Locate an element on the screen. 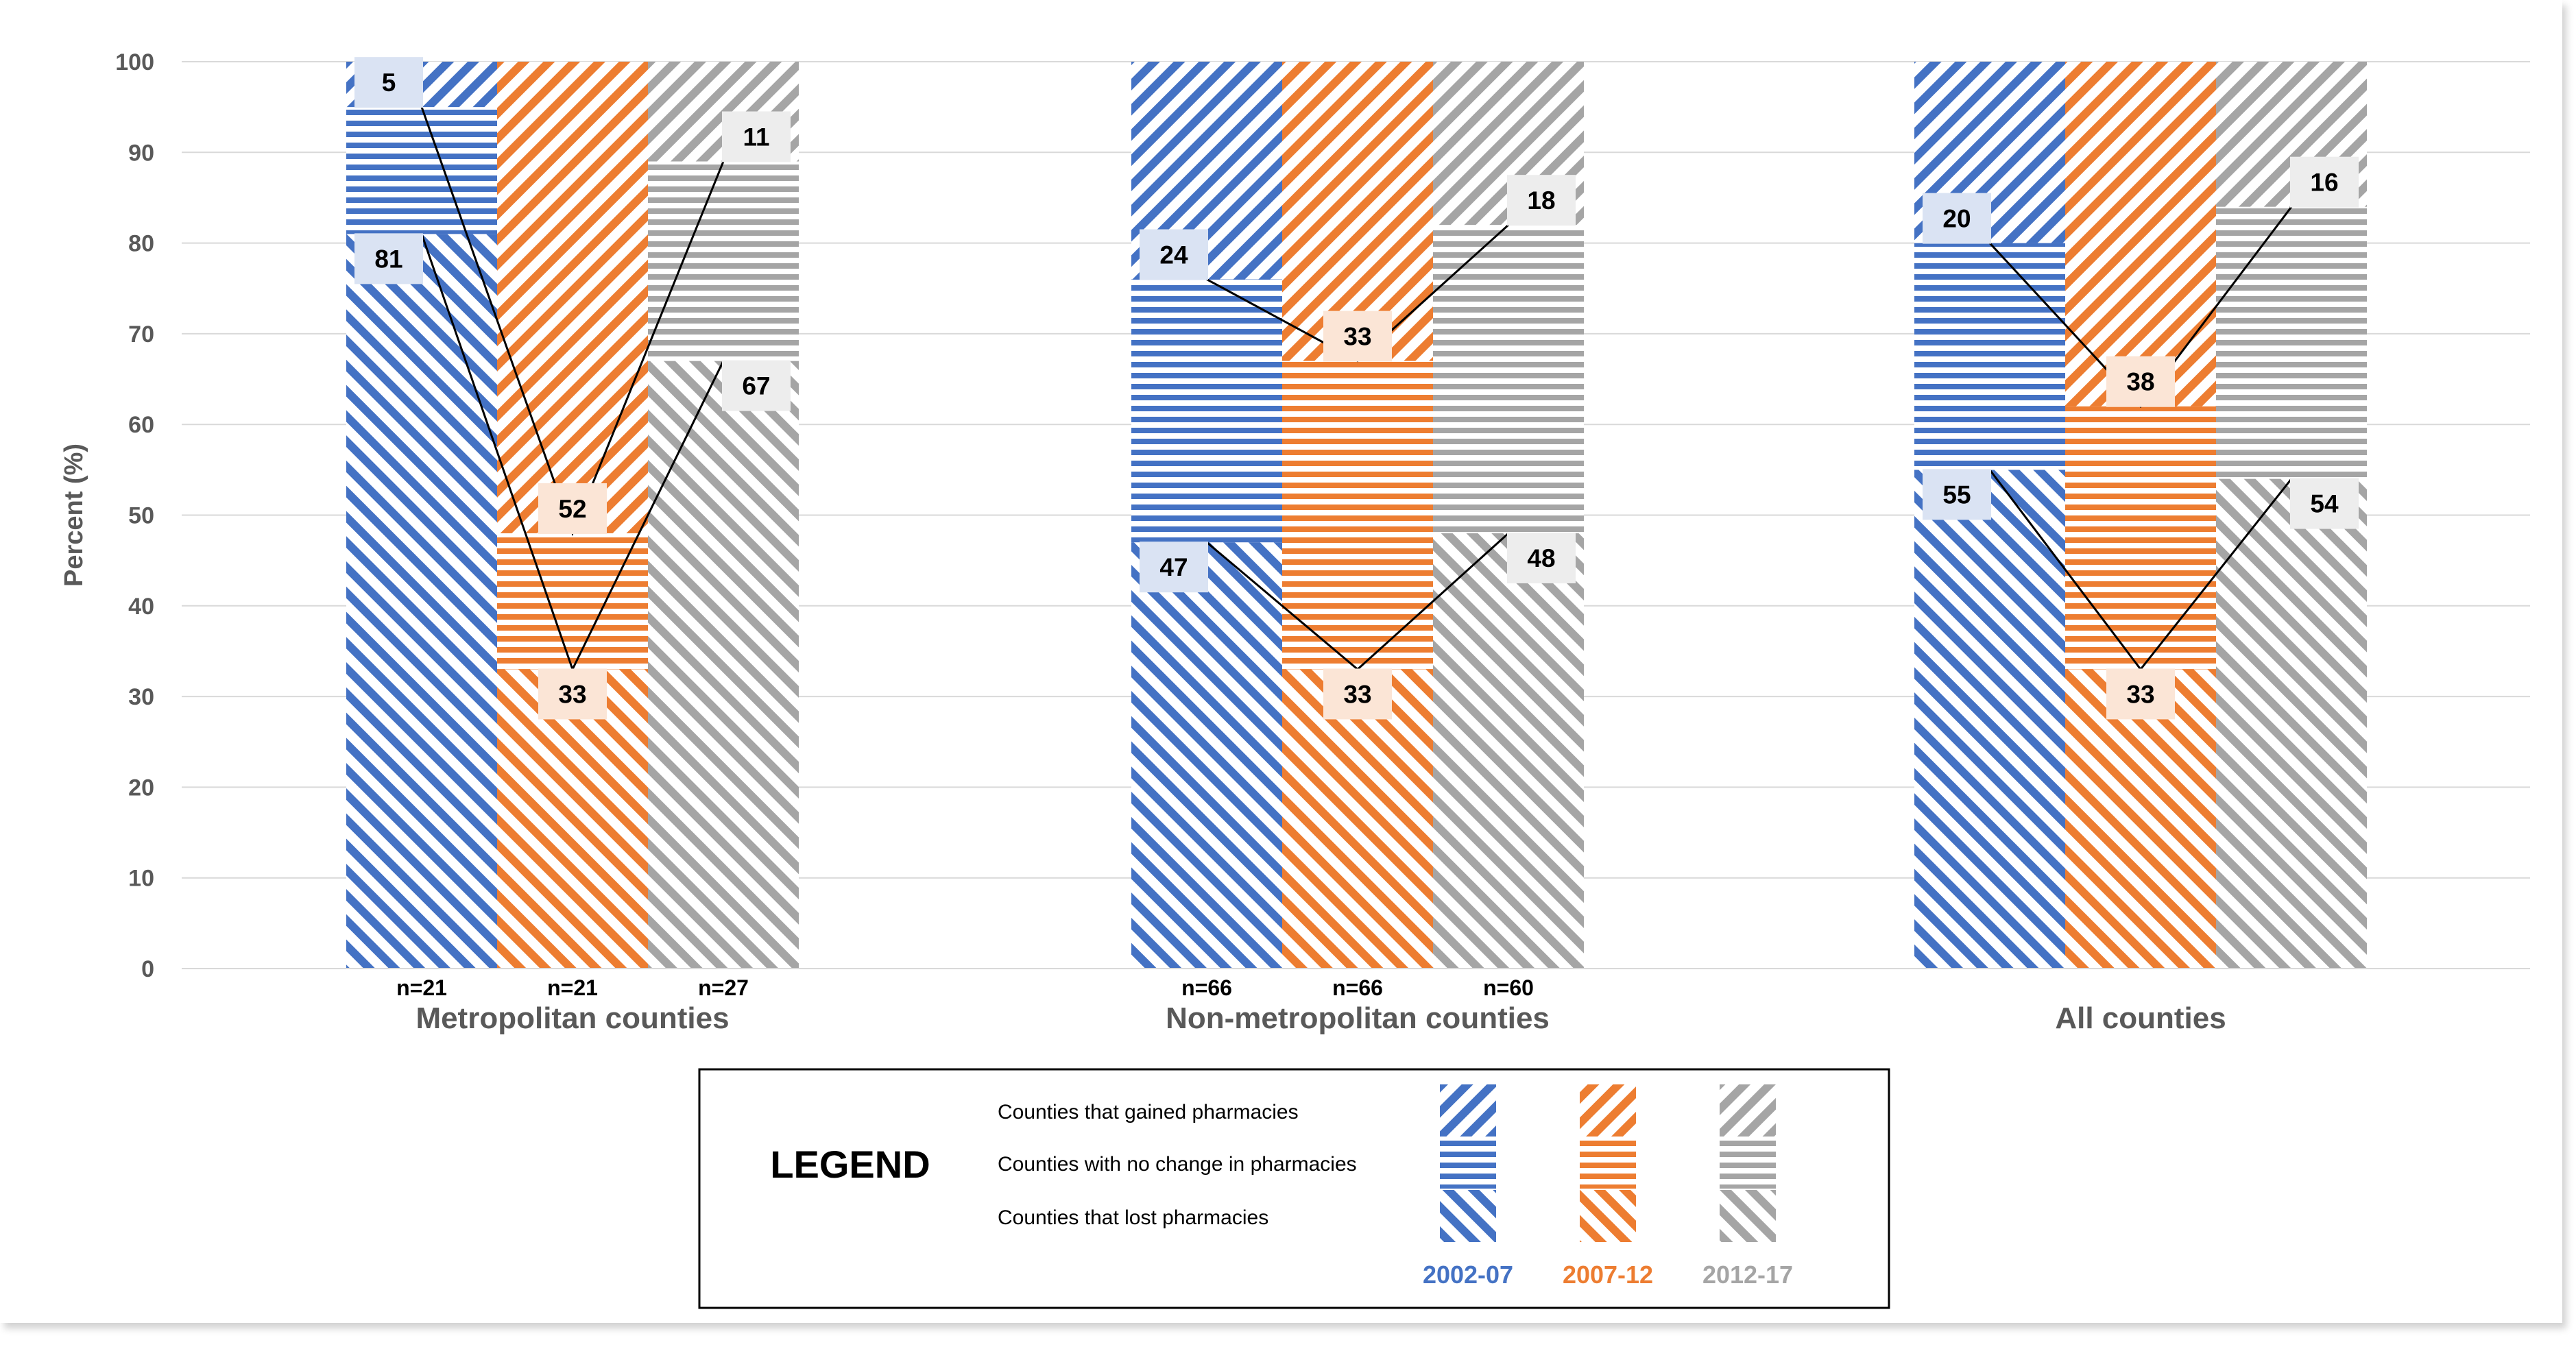 The width and height of the screenshot is (2576, 1349). data-label-value: 55 is located at coordinates (1957, 495).